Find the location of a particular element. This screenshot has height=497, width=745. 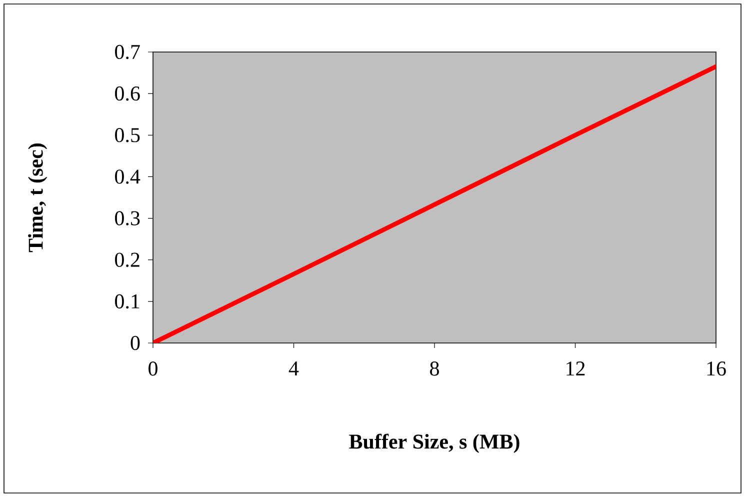

x-tick-label: 8 is located at coordinates (434, 369).